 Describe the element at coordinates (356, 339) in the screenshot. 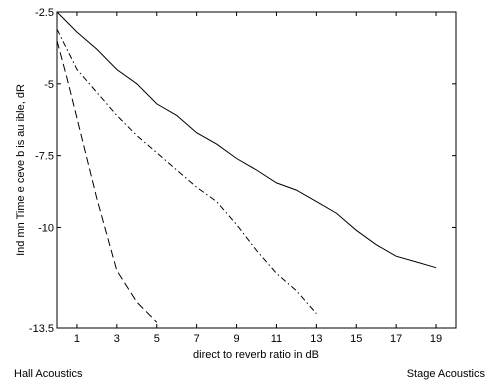

I see `x-tick-label: 15` at that location.